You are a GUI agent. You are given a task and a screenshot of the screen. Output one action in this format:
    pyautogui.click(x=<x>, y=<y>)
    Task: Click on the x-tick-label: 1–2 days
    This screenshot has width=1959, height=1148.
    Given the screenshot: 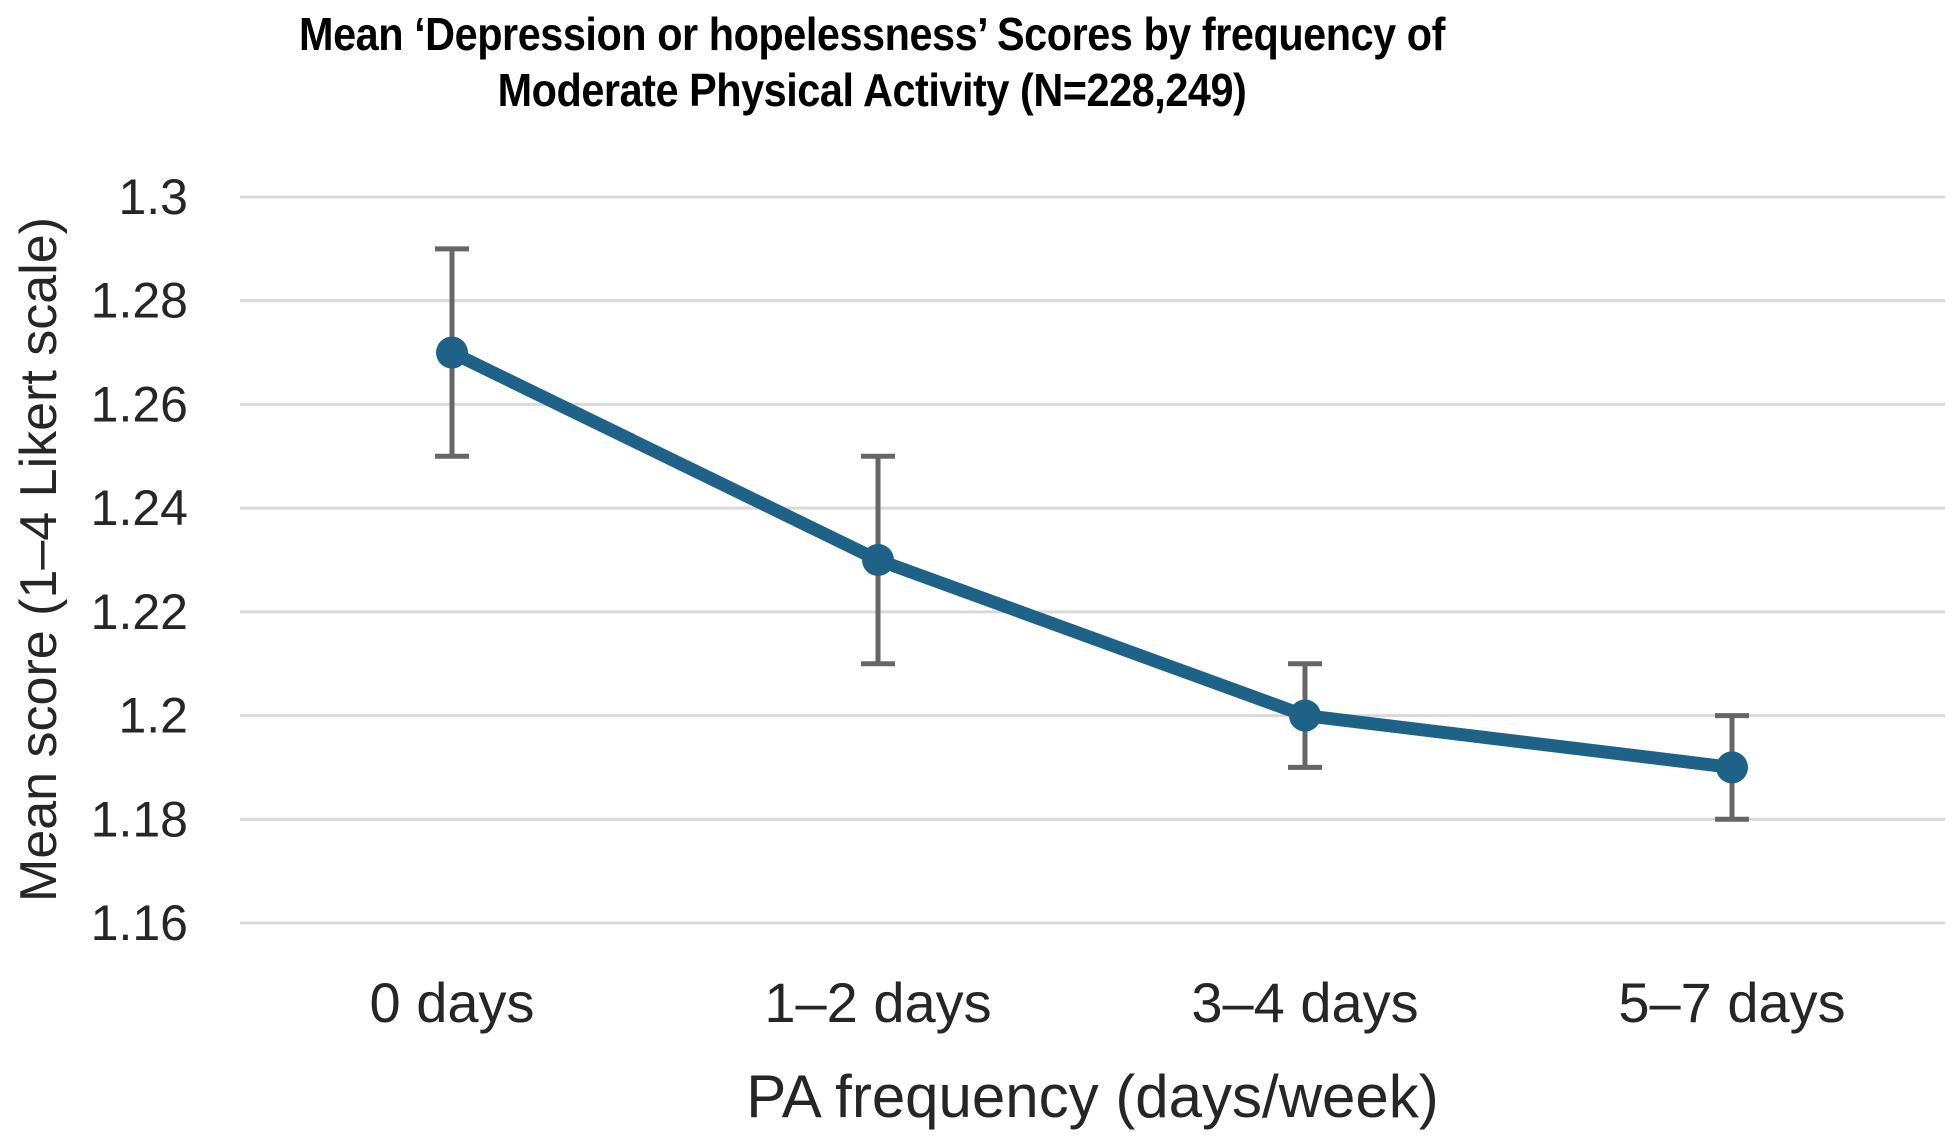 What is the action you would take?
    pyautogui.click(x=877, y=1002)
    